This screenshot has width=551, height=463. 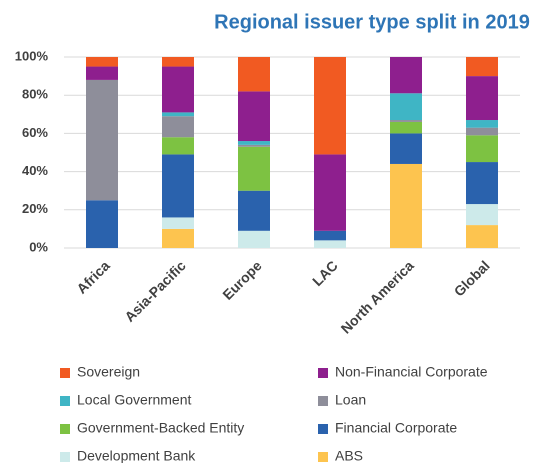 I want to click on x-tick-label: Europe, so click(x=242, y=280).